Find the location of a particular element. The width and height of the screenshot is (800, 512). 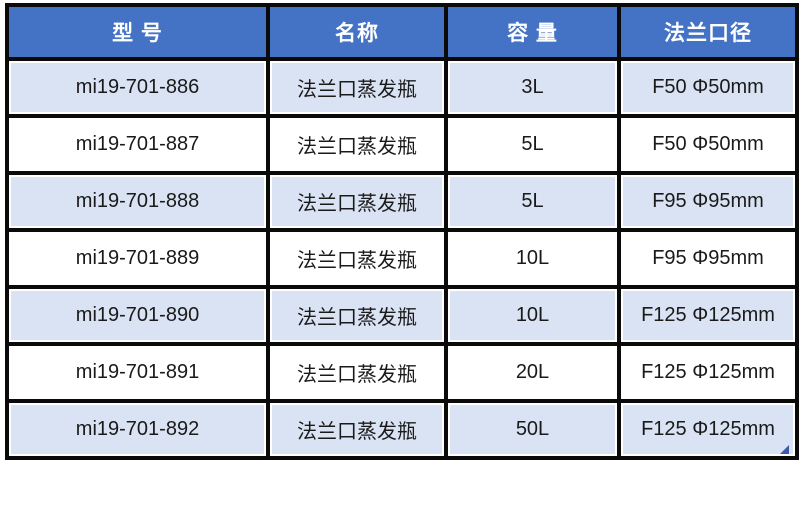

cell-model: mi19-701-886 is located at coordinates (137, 87).